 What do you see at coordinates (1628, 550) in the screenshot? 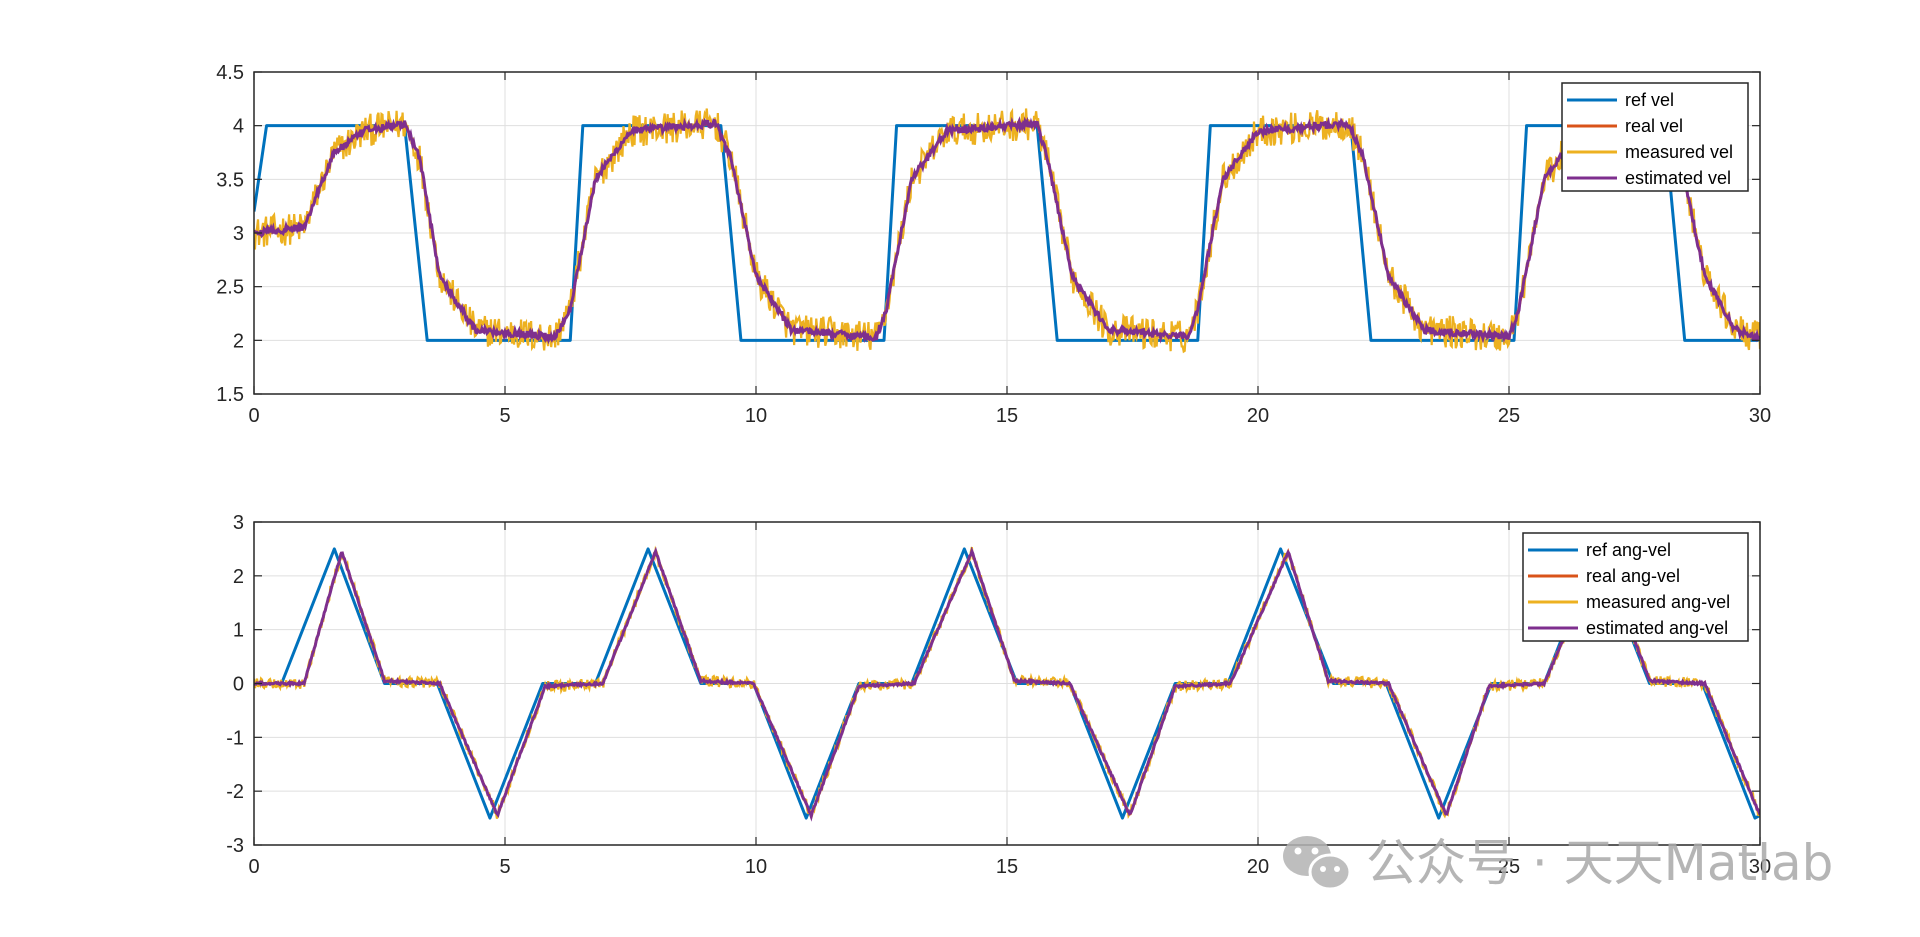
I see `legend-label: ref ang-vel` at bounding box center [1628, 550].